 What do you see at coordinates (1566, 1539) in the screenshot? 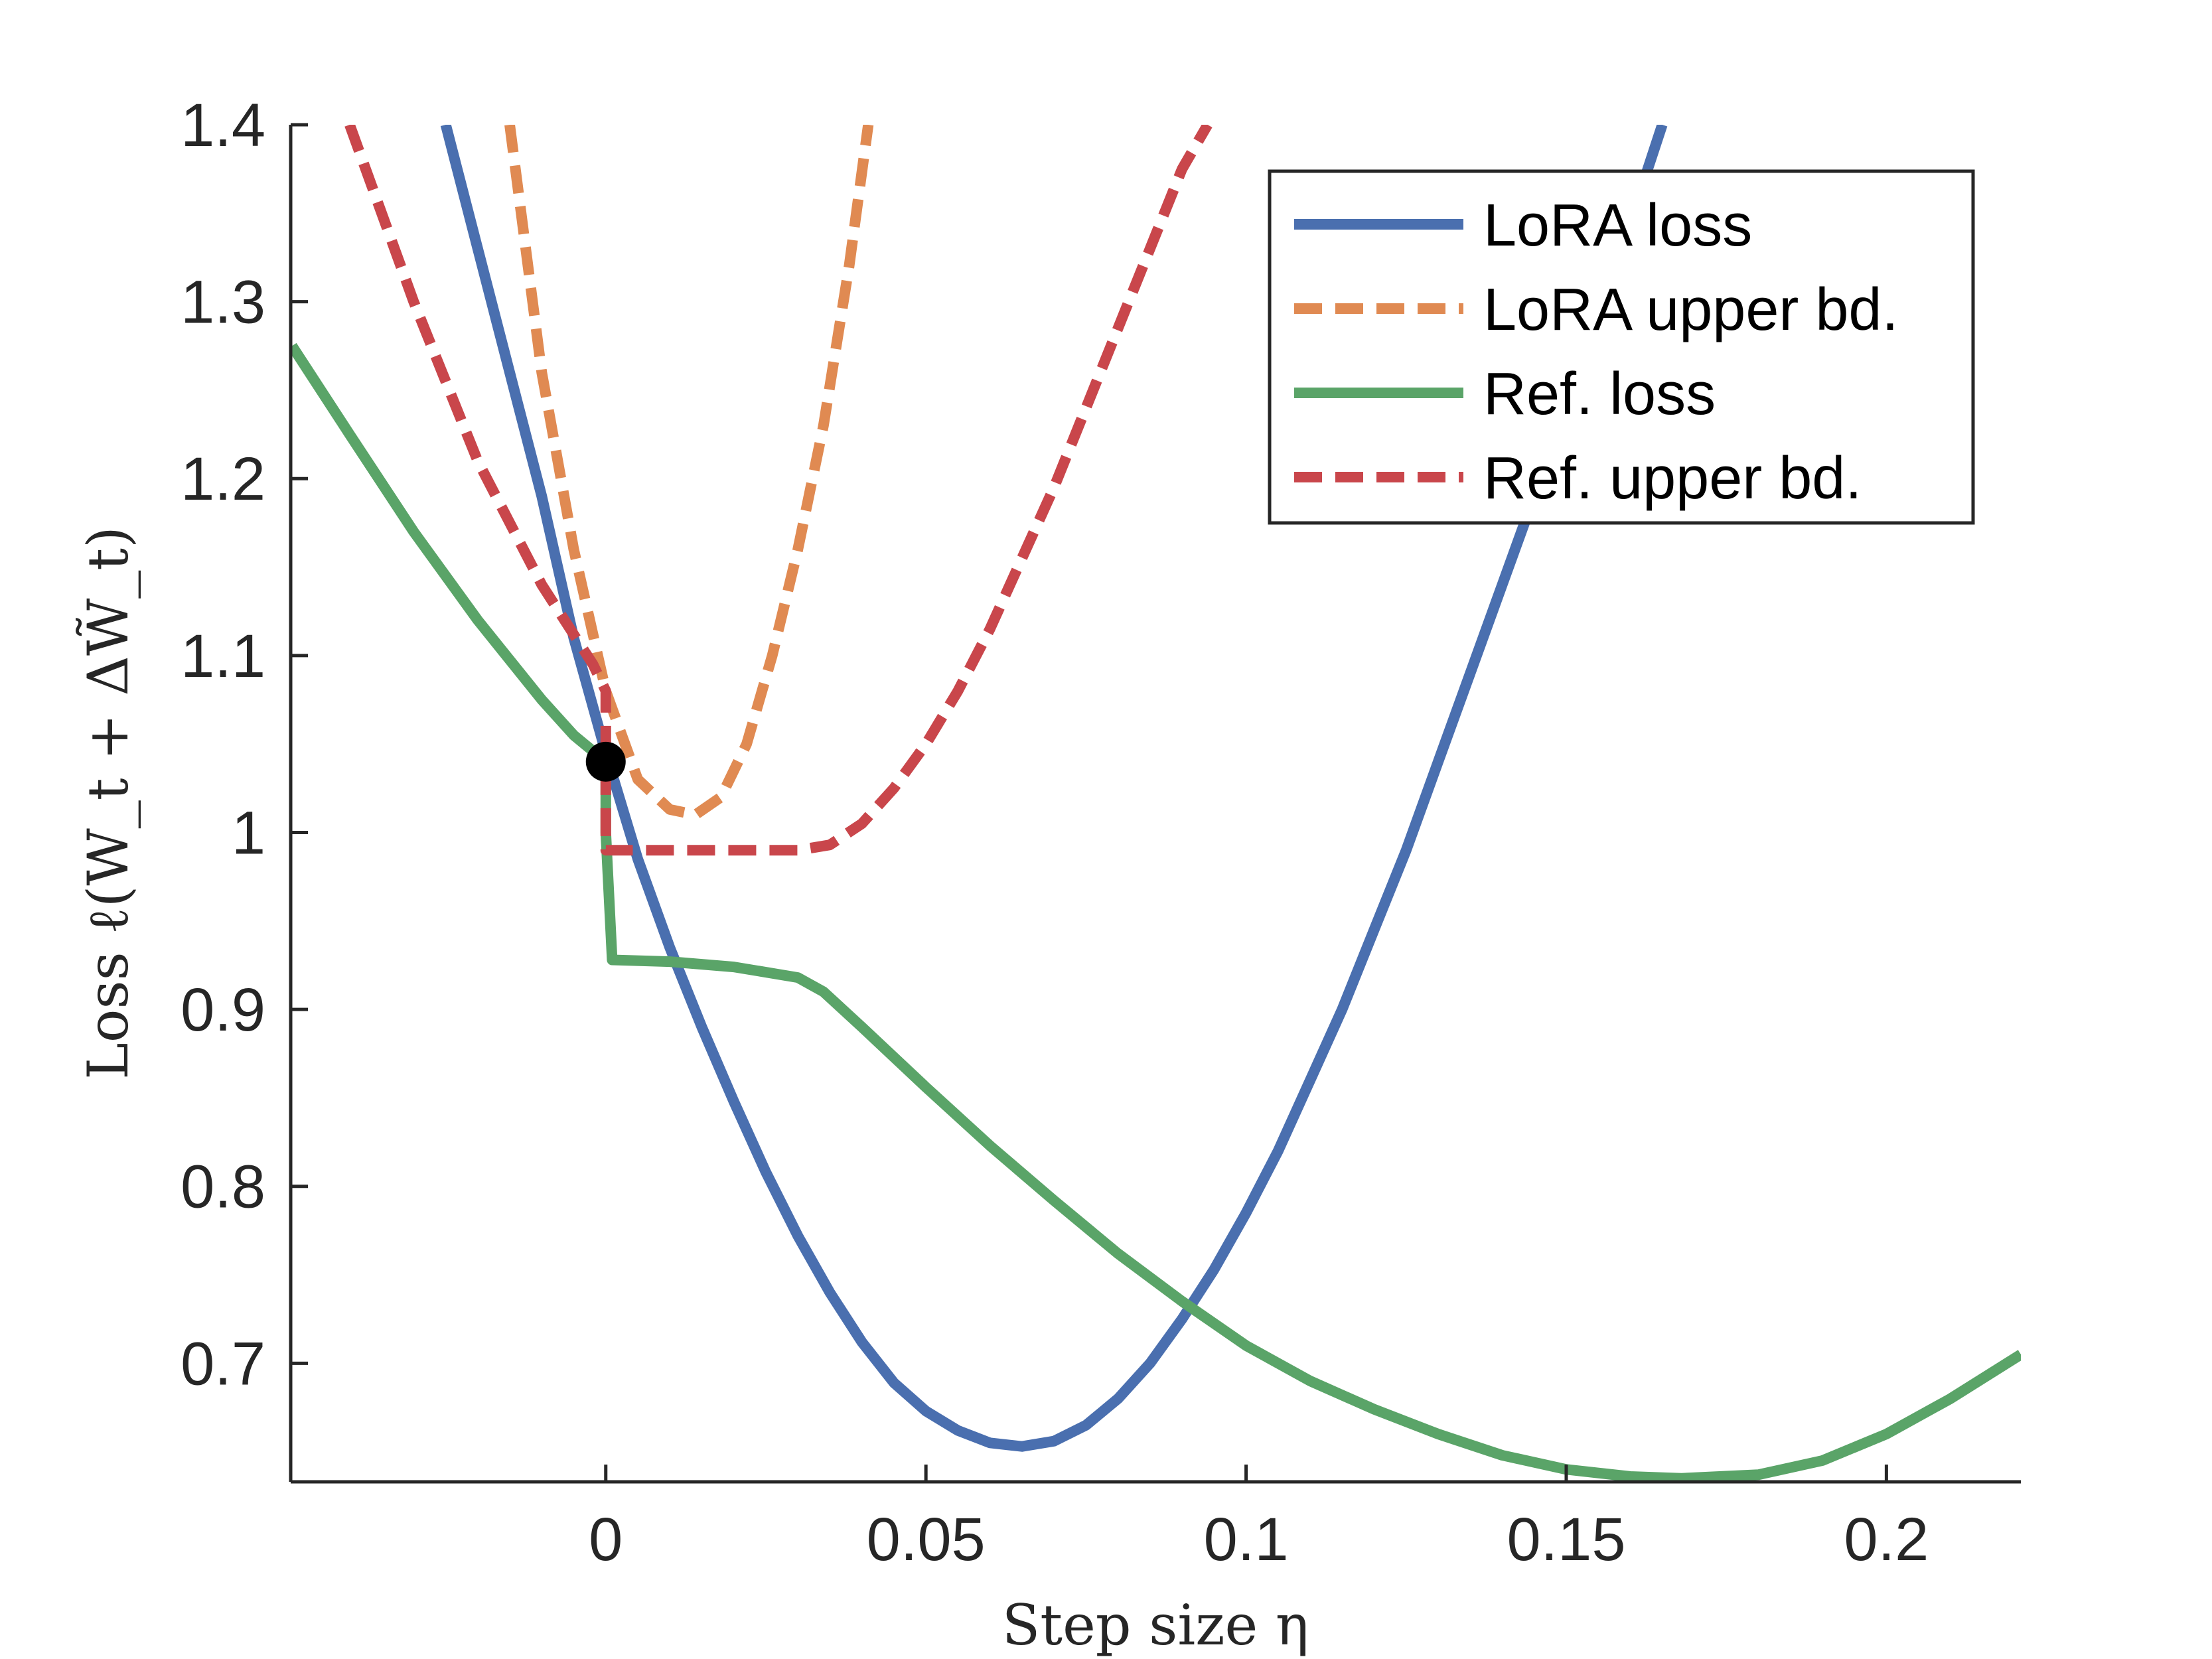
I see `x-tick-label: 0.15` at bounding box center [1566, 1539].